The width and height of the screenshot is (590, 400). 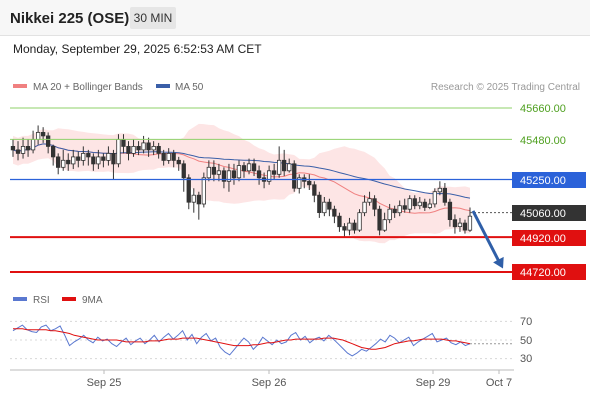 I want to click on ma50-legend-swatch, so click(x=163, y=86).